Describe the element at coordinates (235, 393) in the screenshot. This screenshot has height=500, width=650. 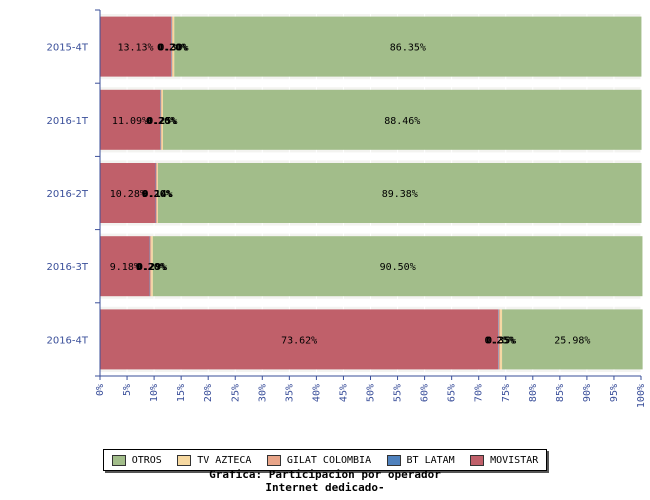
I see `x-tick-label: 25%` at that location.